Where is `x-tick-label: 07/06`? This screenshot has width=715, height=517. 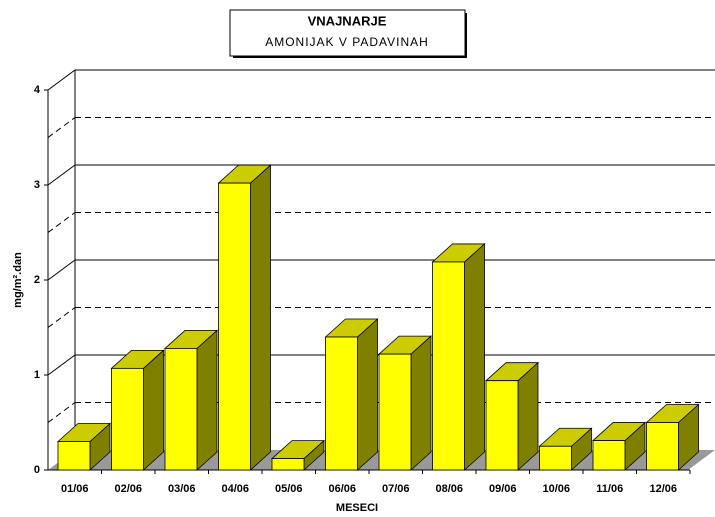
x-tick-label: 07/06 is located at coordinates (396, 489).